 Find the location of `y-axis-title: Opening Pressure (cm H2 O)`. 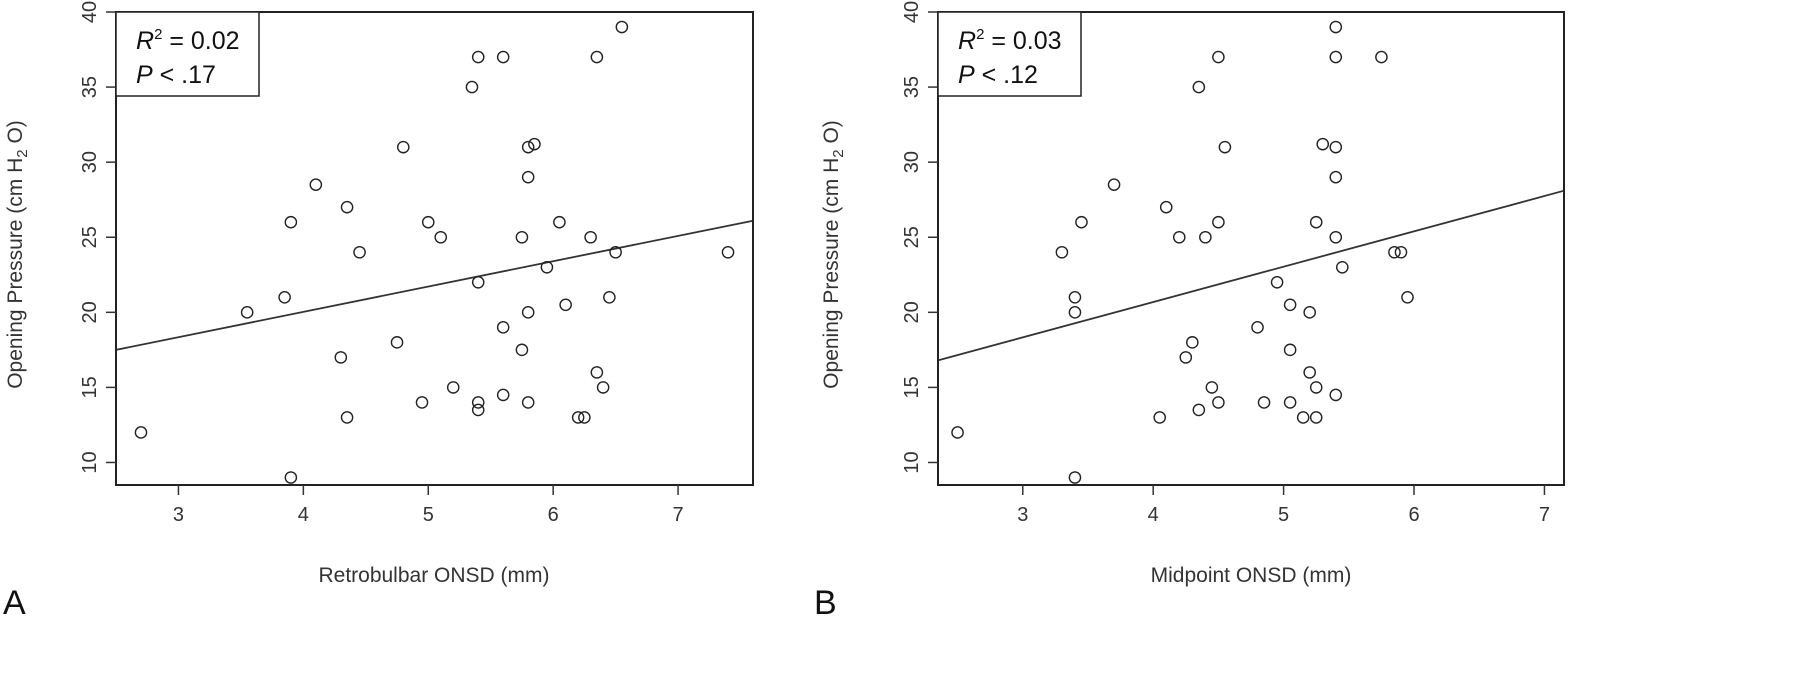

y-axis-title: Opening Pressure (cm H2 O) is located at coordinates (17, 254).